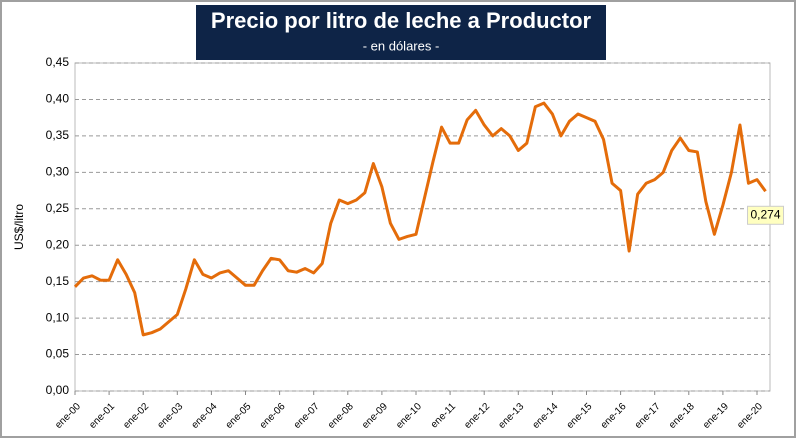  Describe the element at coordinates (58, 281) in the screenshot. I see `y-tick-label: 0,15` at that location.